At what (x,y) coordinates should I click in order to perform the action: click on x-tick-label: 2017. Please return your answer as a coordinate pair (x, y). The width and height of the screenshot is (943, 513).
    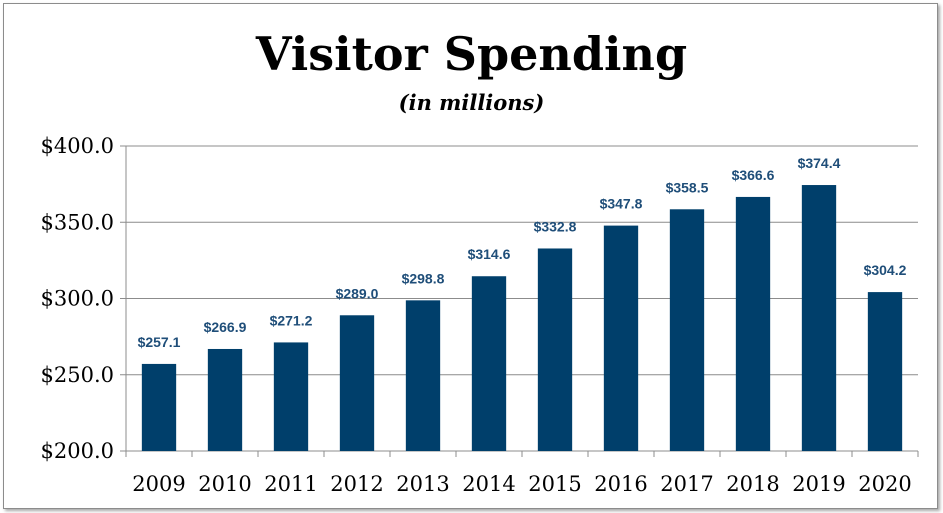
    Looking at the image, I should click on (686, 484).